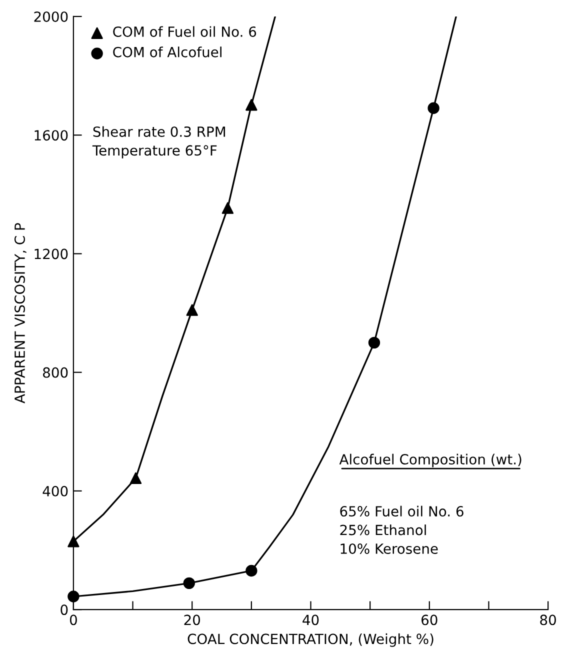 The image size is (565, 659). Describe the element at coordinates (73, 620) in the screenshot. I see `x-tick-label: 0` at that location.